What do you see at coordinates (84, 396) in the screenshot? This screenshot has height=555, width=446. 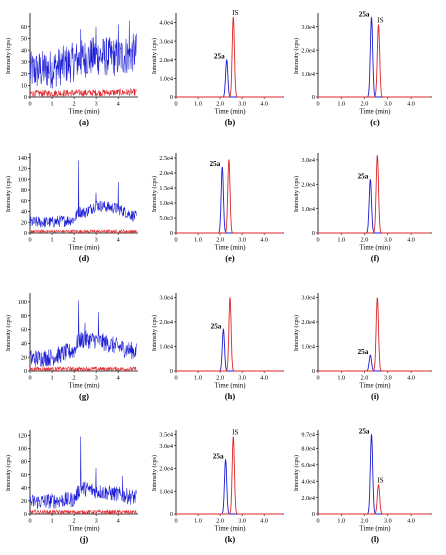 I see `panel-label: (g)` at bounding box center [84, 396].